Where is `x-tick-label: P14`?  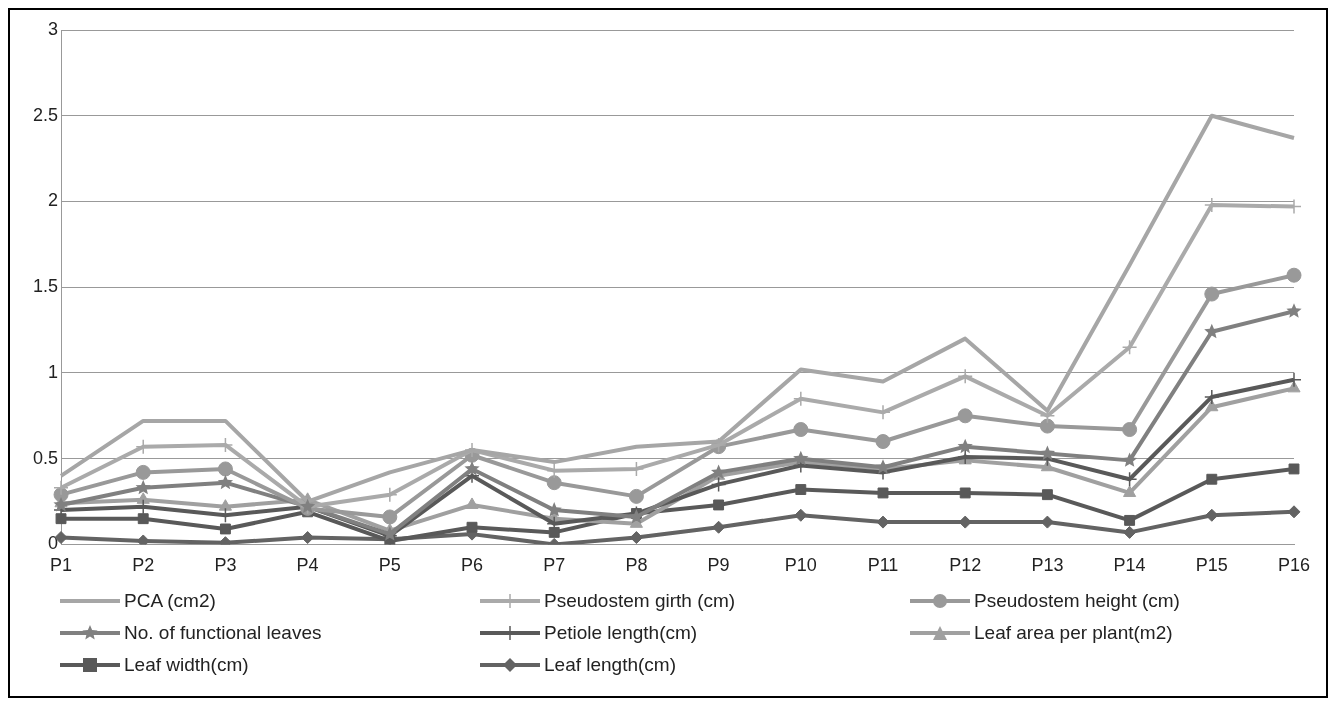 x-tick-label: P14 is located at coordinates (1129, 565).